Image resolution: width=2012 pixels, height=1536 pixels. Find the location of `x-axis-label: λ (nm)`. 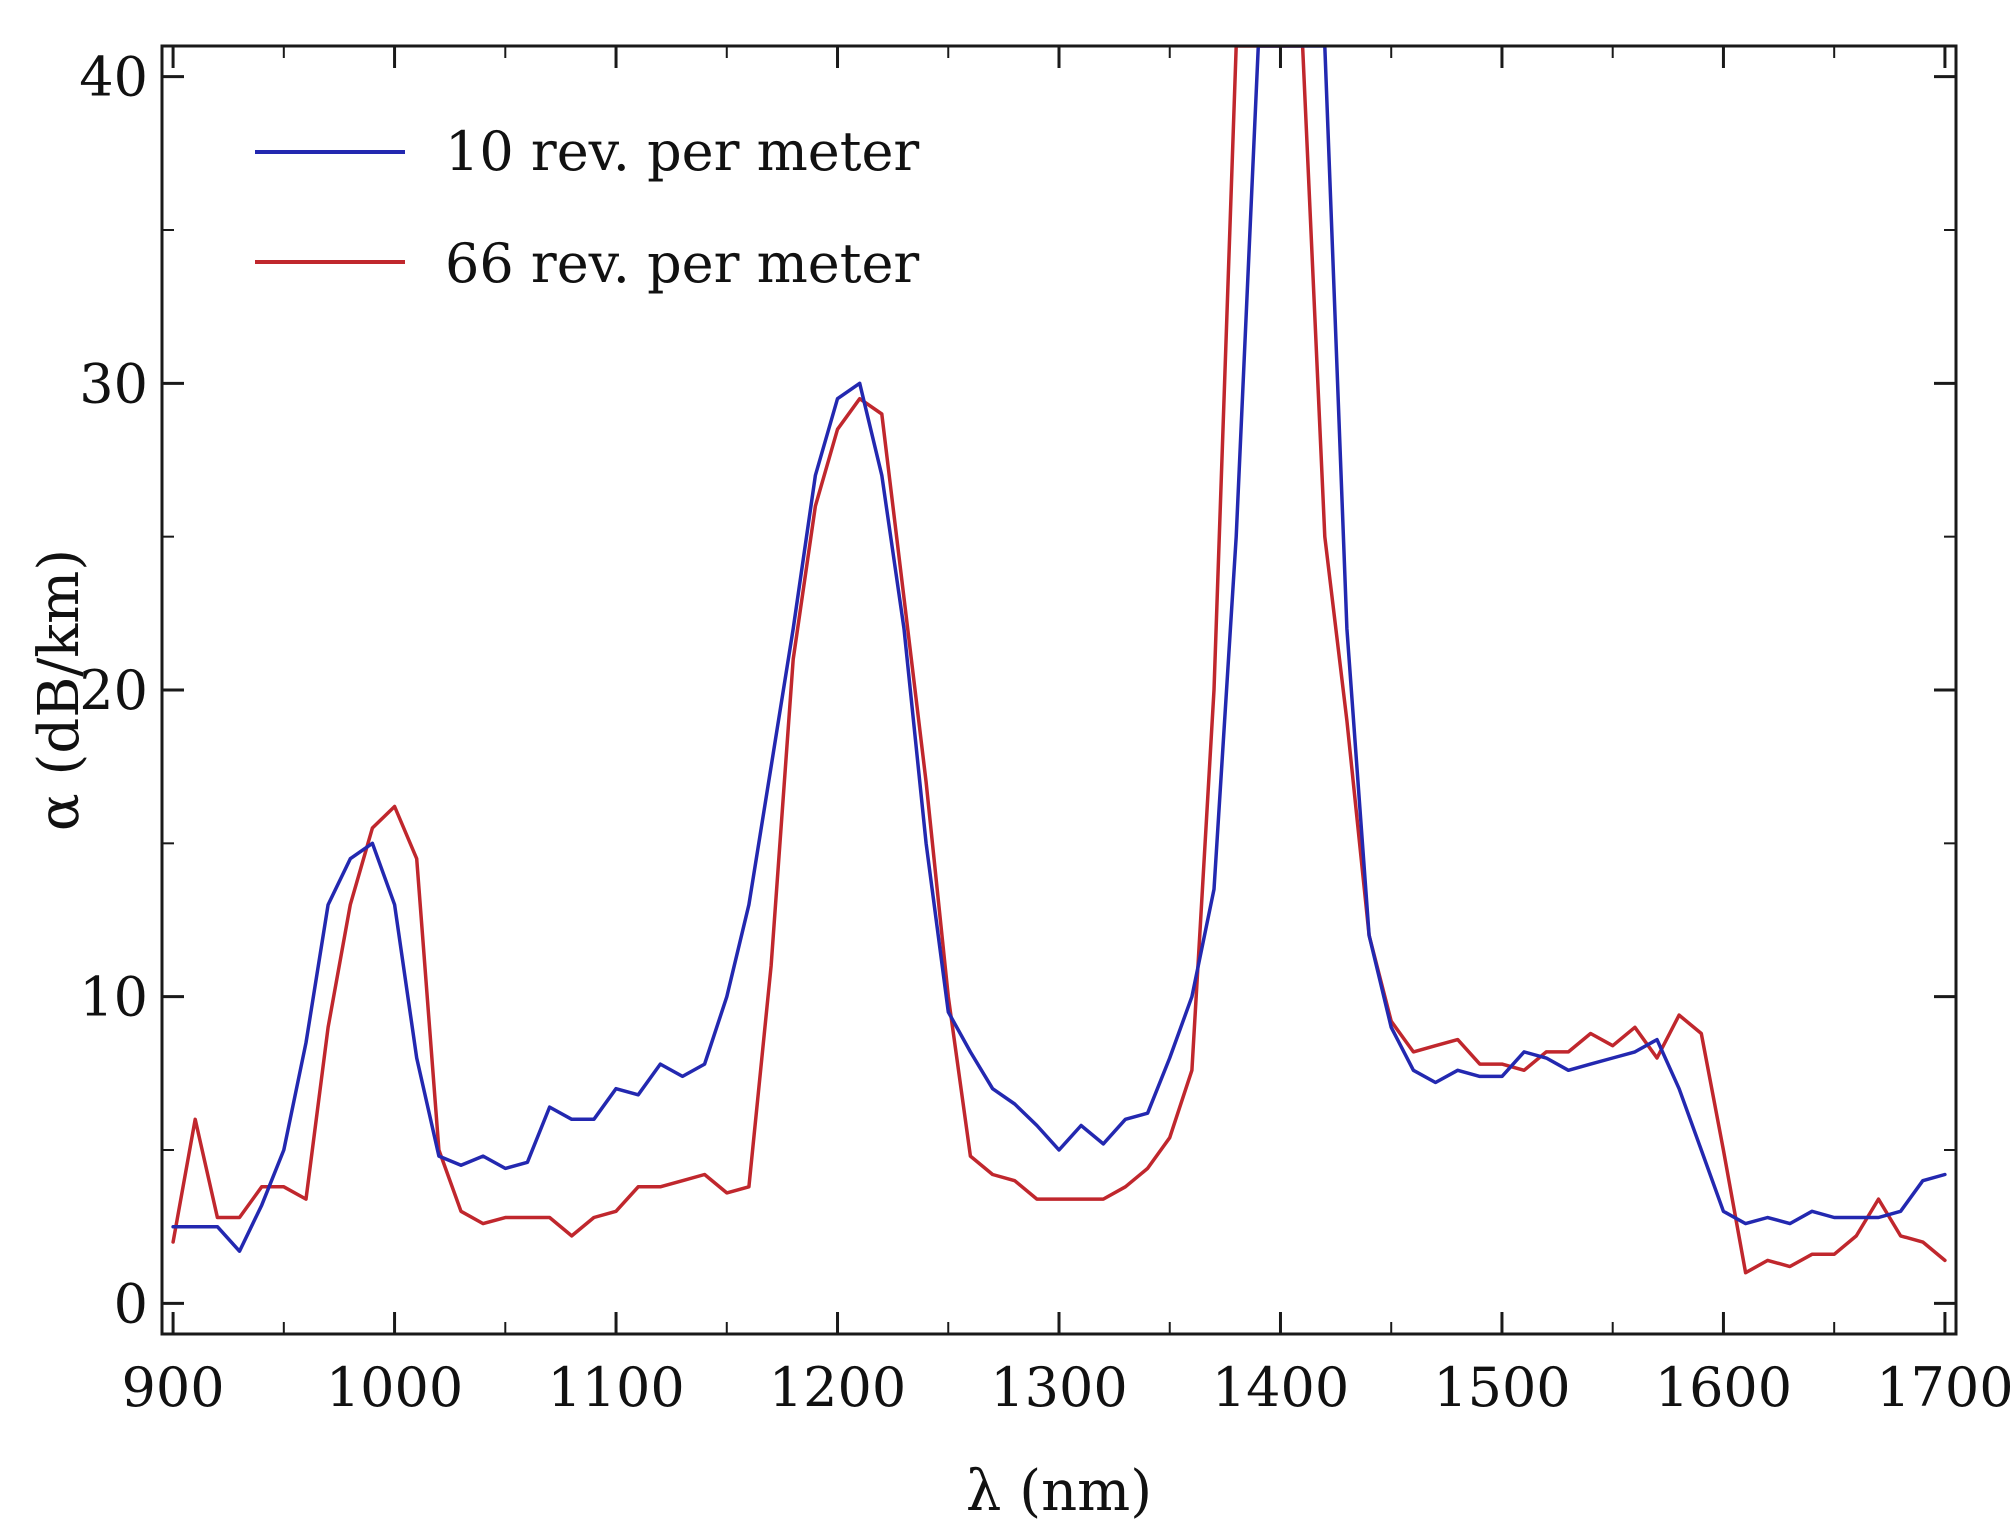

x-axis-label: λ (nm) is located at coordinates (1059, 1491).